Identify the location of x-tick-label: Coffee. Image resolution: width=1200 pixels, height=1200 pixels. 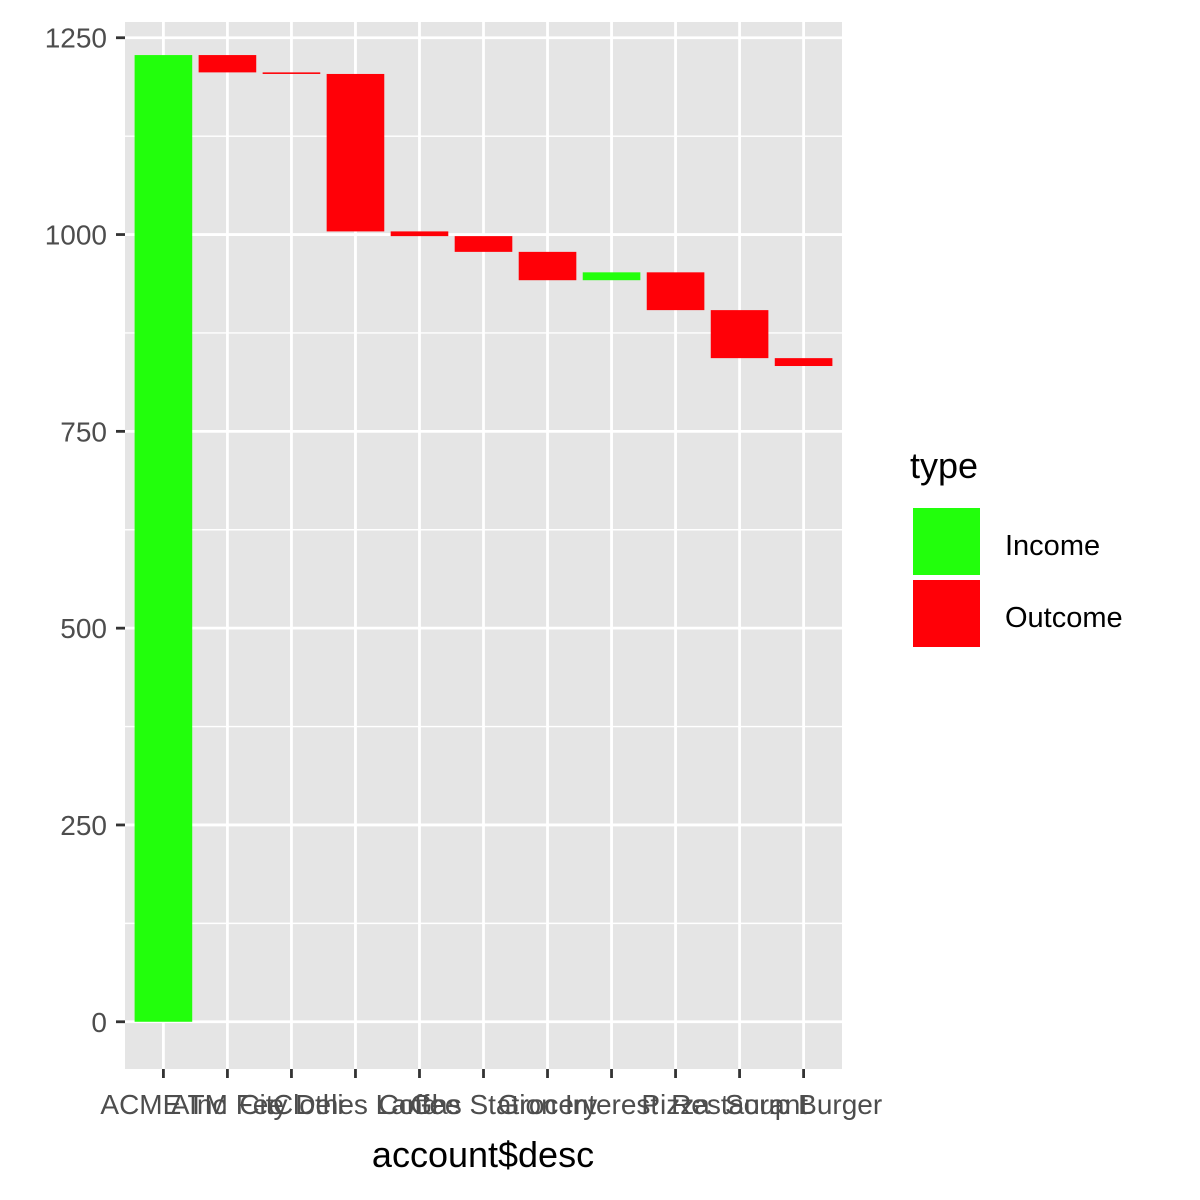
(419, 1104).